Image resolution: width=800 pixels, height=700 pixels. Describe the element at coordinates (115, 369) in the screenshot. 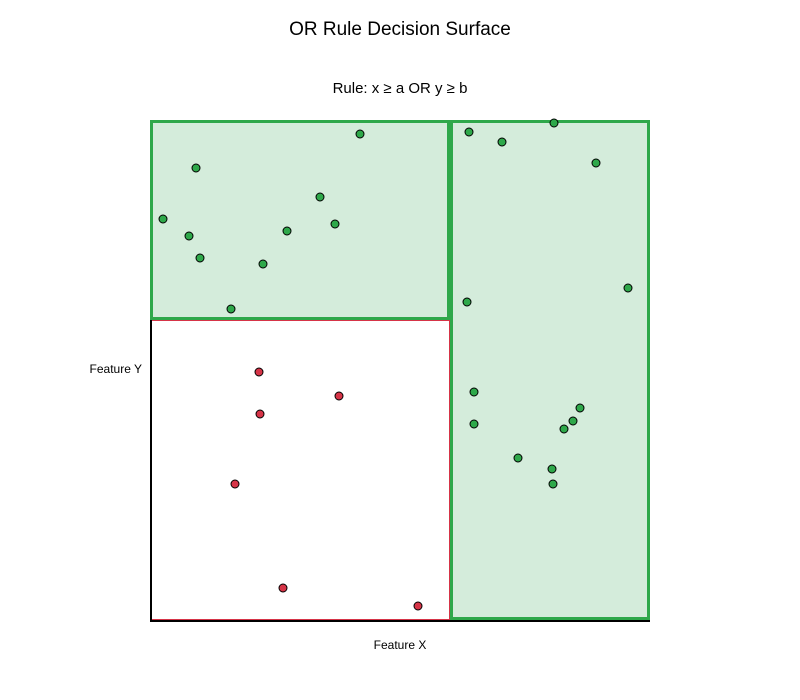

I see `y-axis-label: Feature Y` at that location.